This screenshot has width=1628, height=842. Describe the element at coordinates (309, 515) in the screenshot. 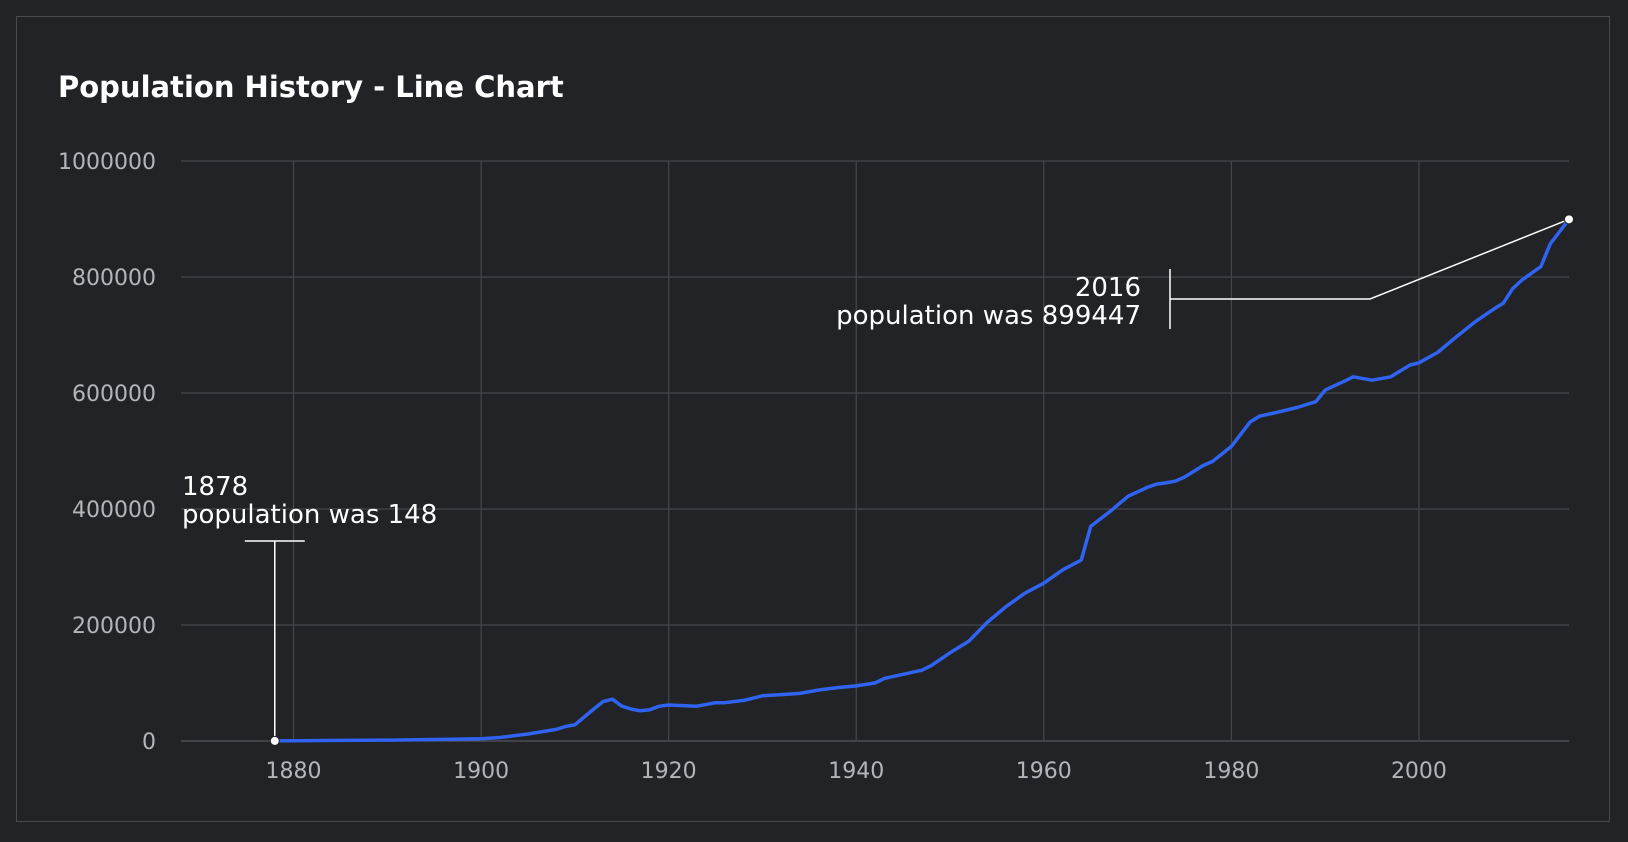

I see `annotation-value-label: population was 148` at that location.